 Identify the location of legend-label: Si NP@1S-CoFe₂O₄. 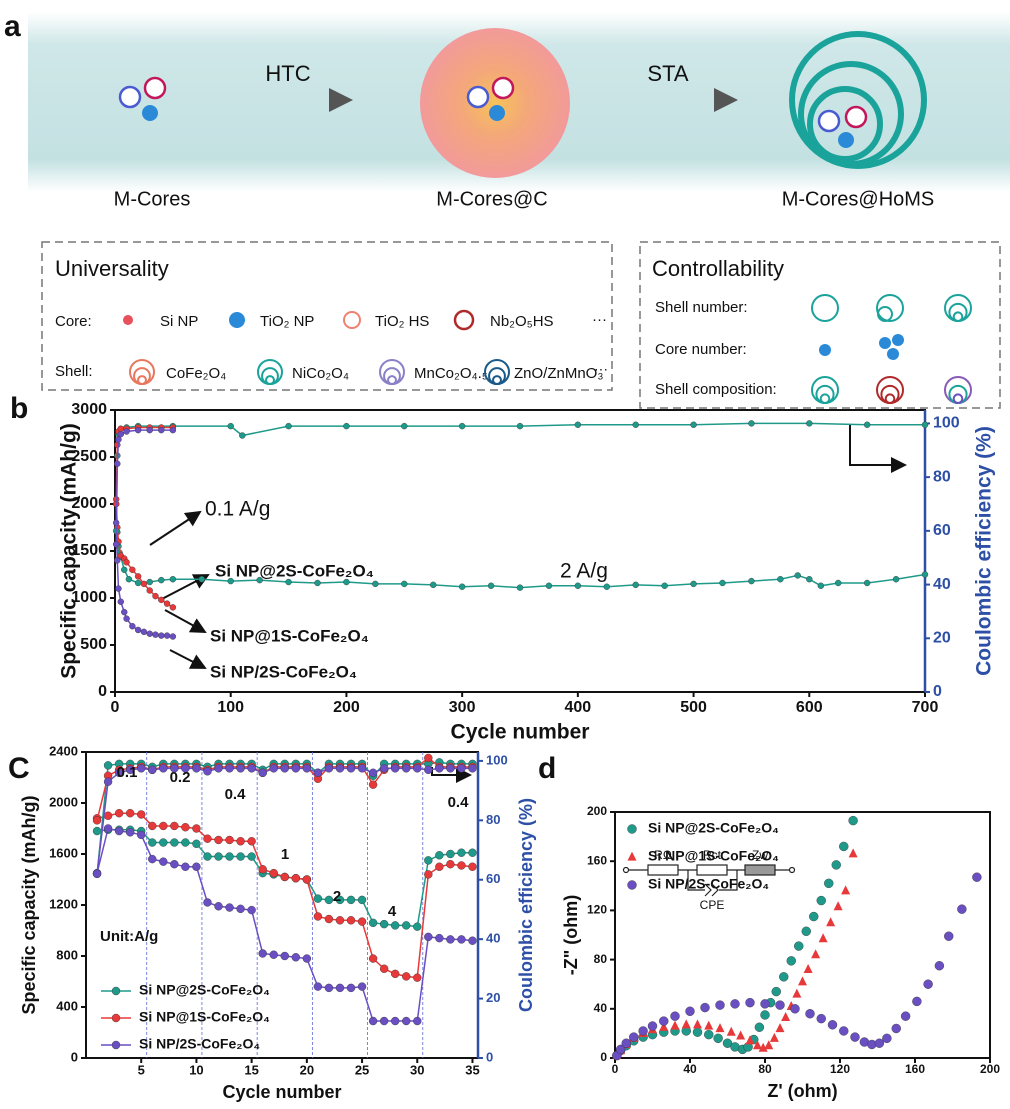
(713, 856).